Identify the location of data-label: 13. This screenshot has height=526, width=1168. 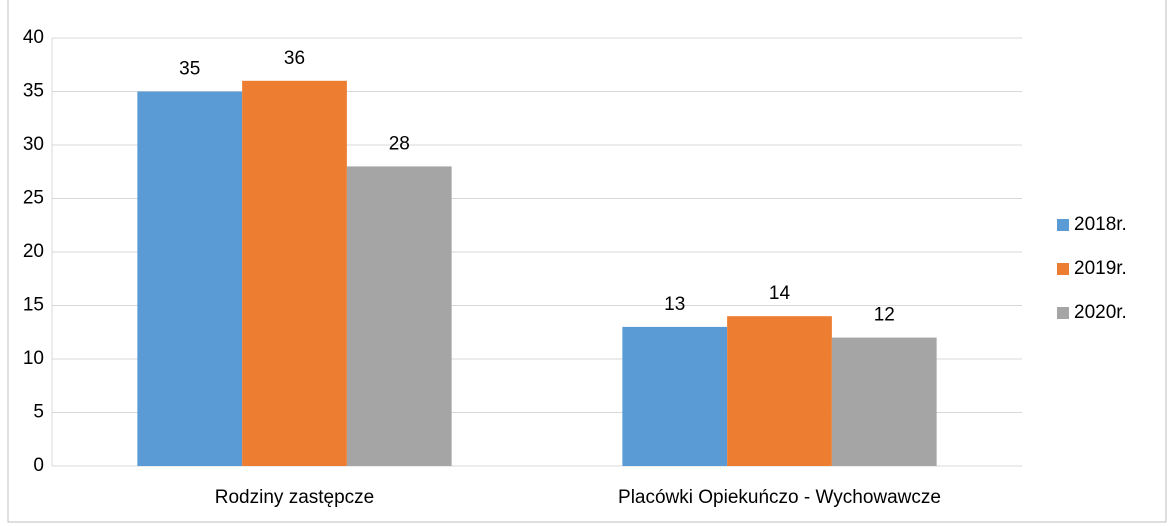
(674, 304).